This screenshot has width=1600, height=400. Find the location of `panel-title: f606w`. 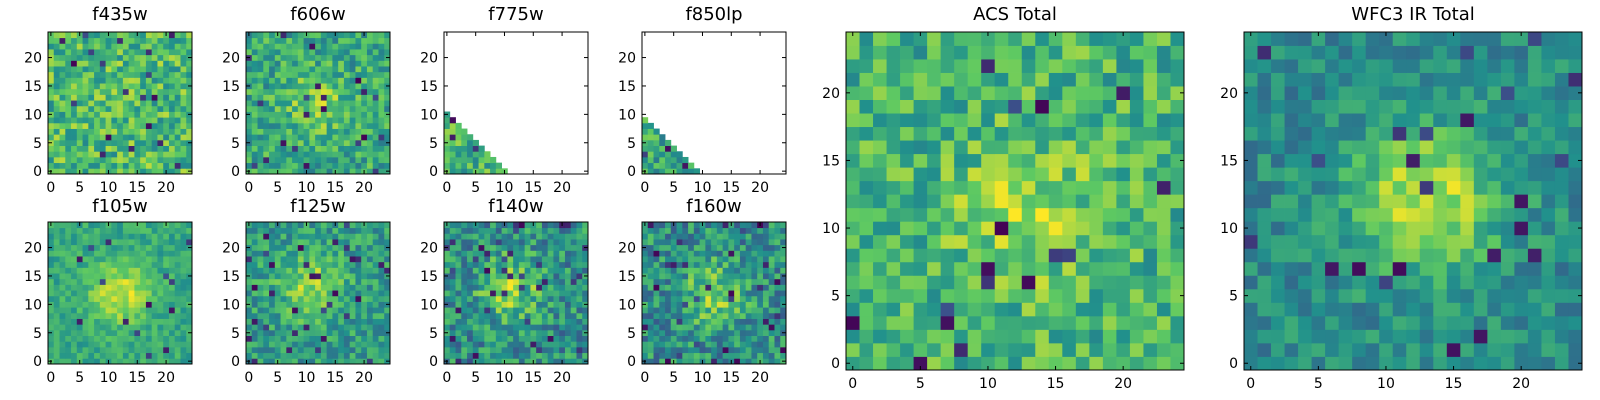

panel-title: f606w is located at coordinates (317, 14).